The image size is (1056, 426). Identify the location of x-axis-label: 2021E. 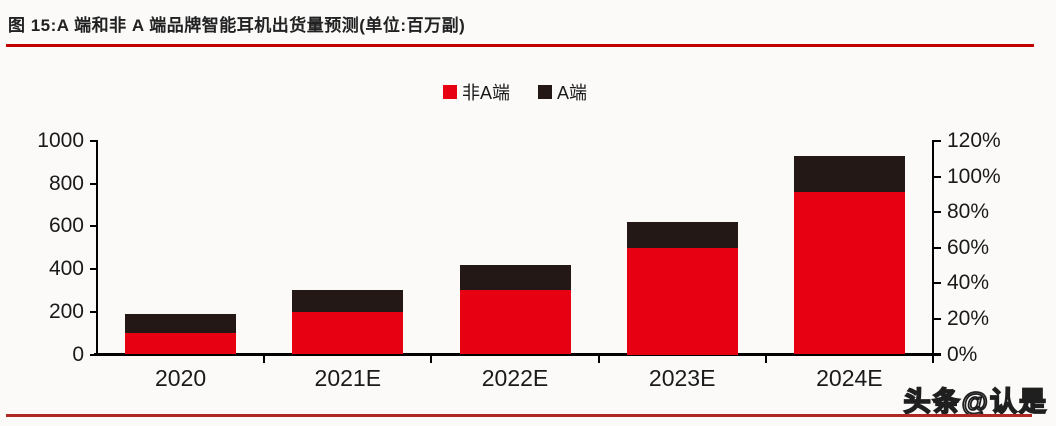
(348, 377).